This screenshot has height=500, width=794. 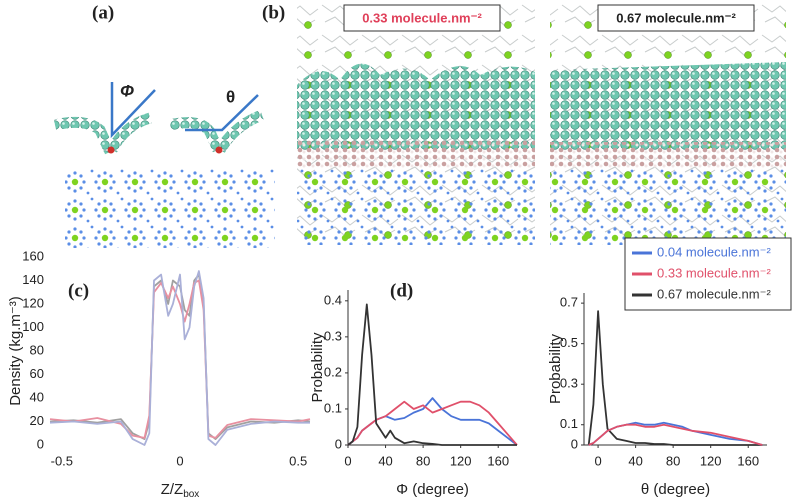 I want to click on x-tick-label: 0.5, so click(x=298, y=460).